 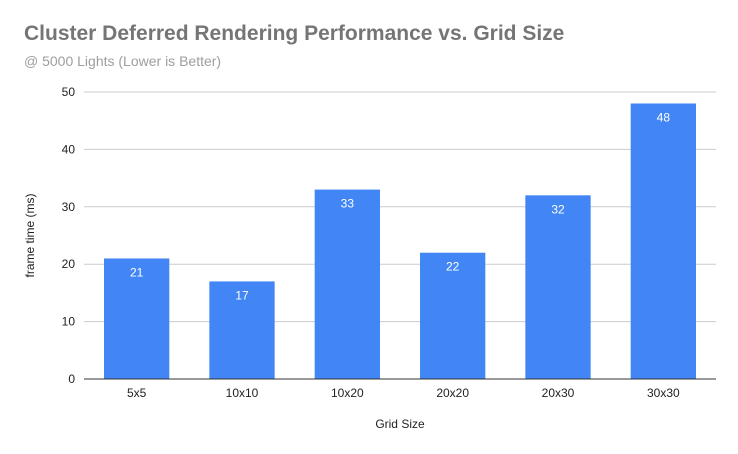 What do you see at coordinates (69, 92) in the screenshot?
I see `y-tick-label: 50` at bounding box center [69, 92].